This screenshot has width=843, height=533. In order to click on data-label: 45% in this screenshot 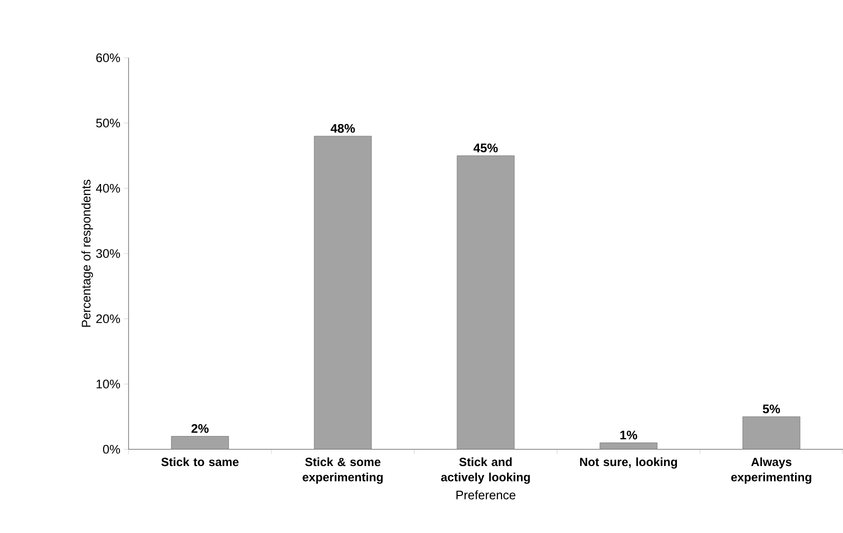, I will do `click(486, 148)`.